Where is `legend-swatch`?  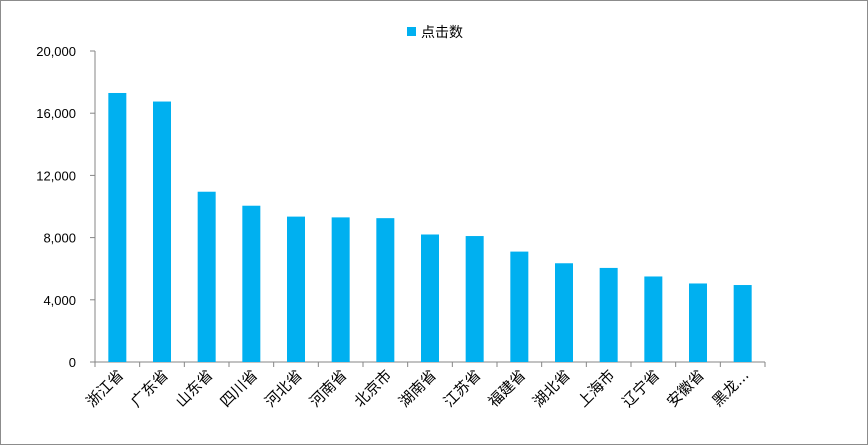
legend-swatch is located at coordinates (411, 31).